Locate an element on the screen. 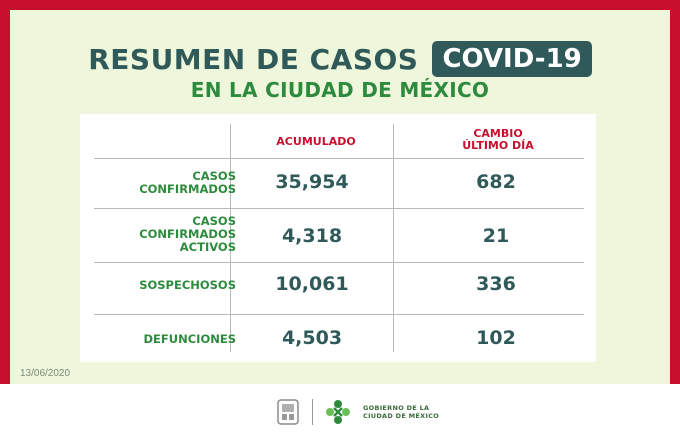 The height and width of the screenshot is (438, 680). covid-badge: COVID-19 is located at coordinates (512, 59).